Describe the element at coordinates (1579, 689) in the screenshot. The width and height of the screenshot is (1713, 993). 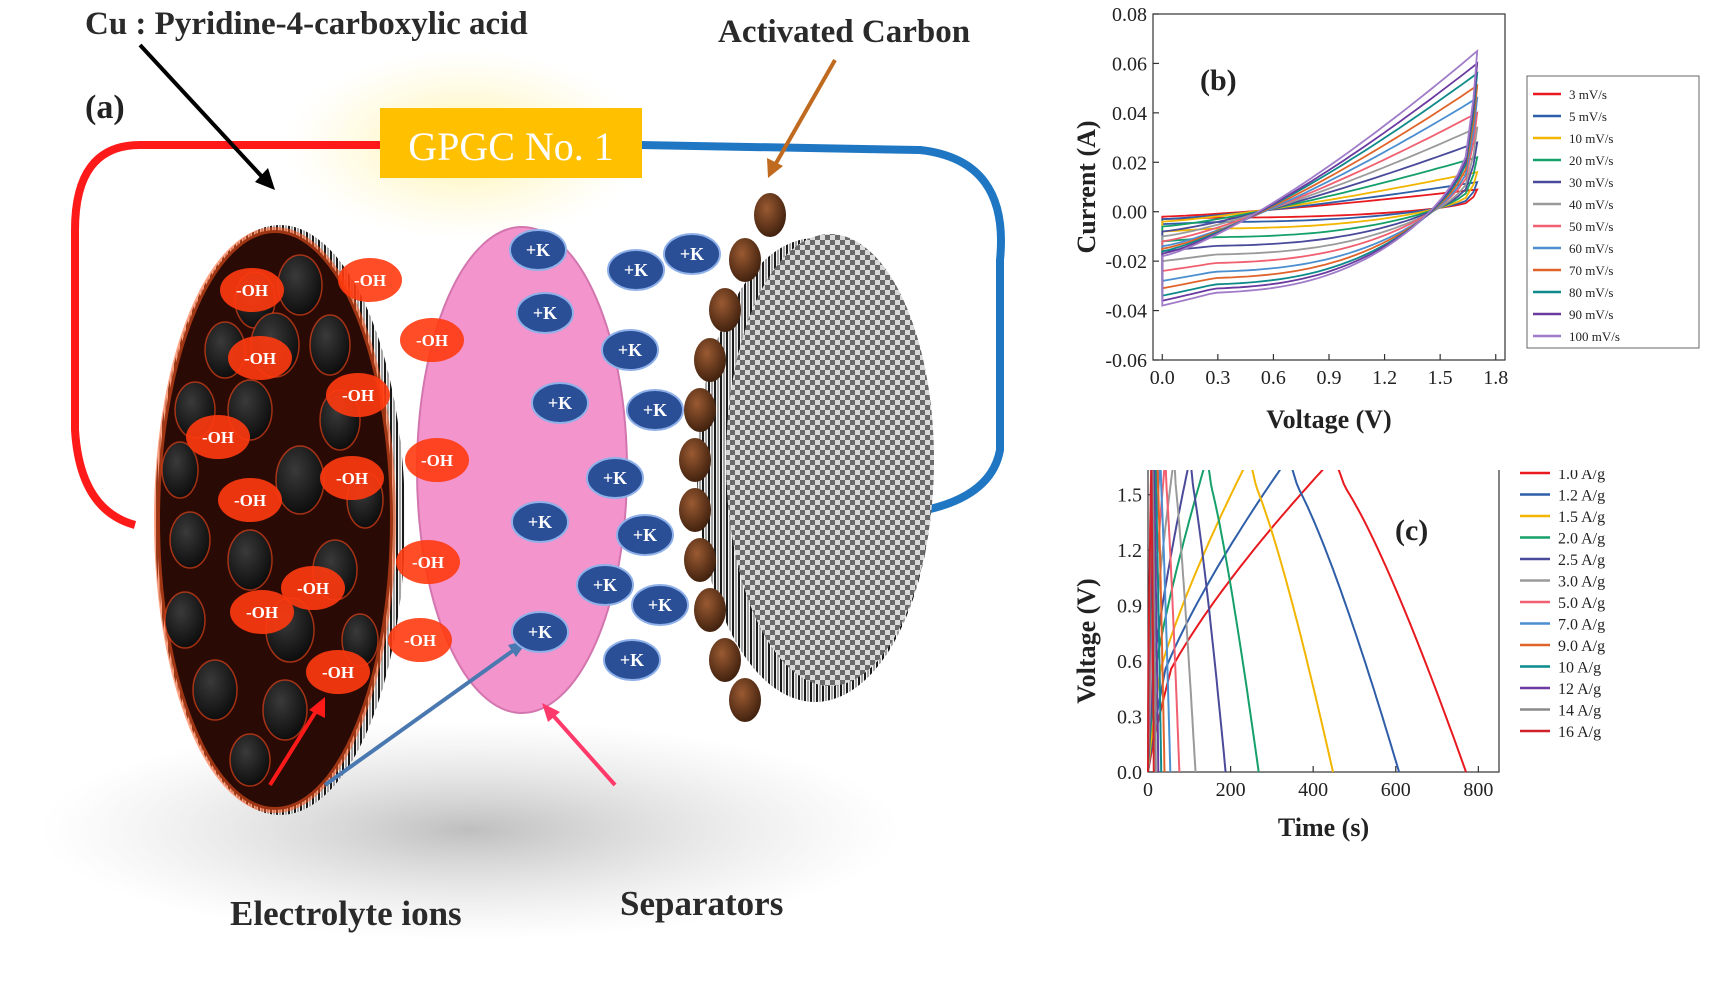
I see `legend-entry: 12 A/g` at that location.